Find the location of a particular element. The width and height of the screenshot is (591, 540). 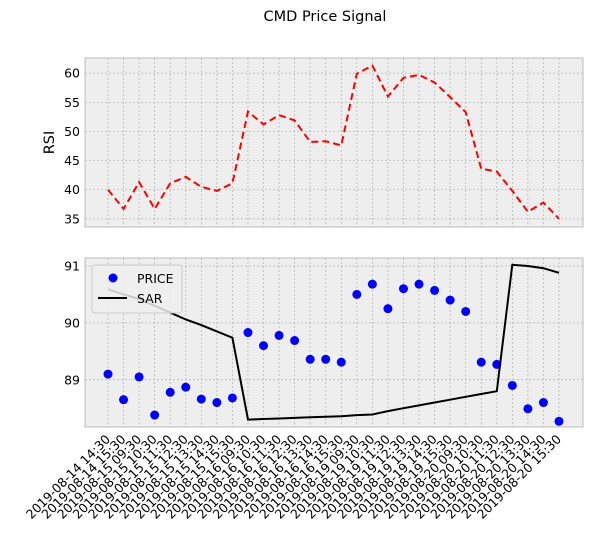

legend-sar-label: SAR is located at coordinates (150, 298).